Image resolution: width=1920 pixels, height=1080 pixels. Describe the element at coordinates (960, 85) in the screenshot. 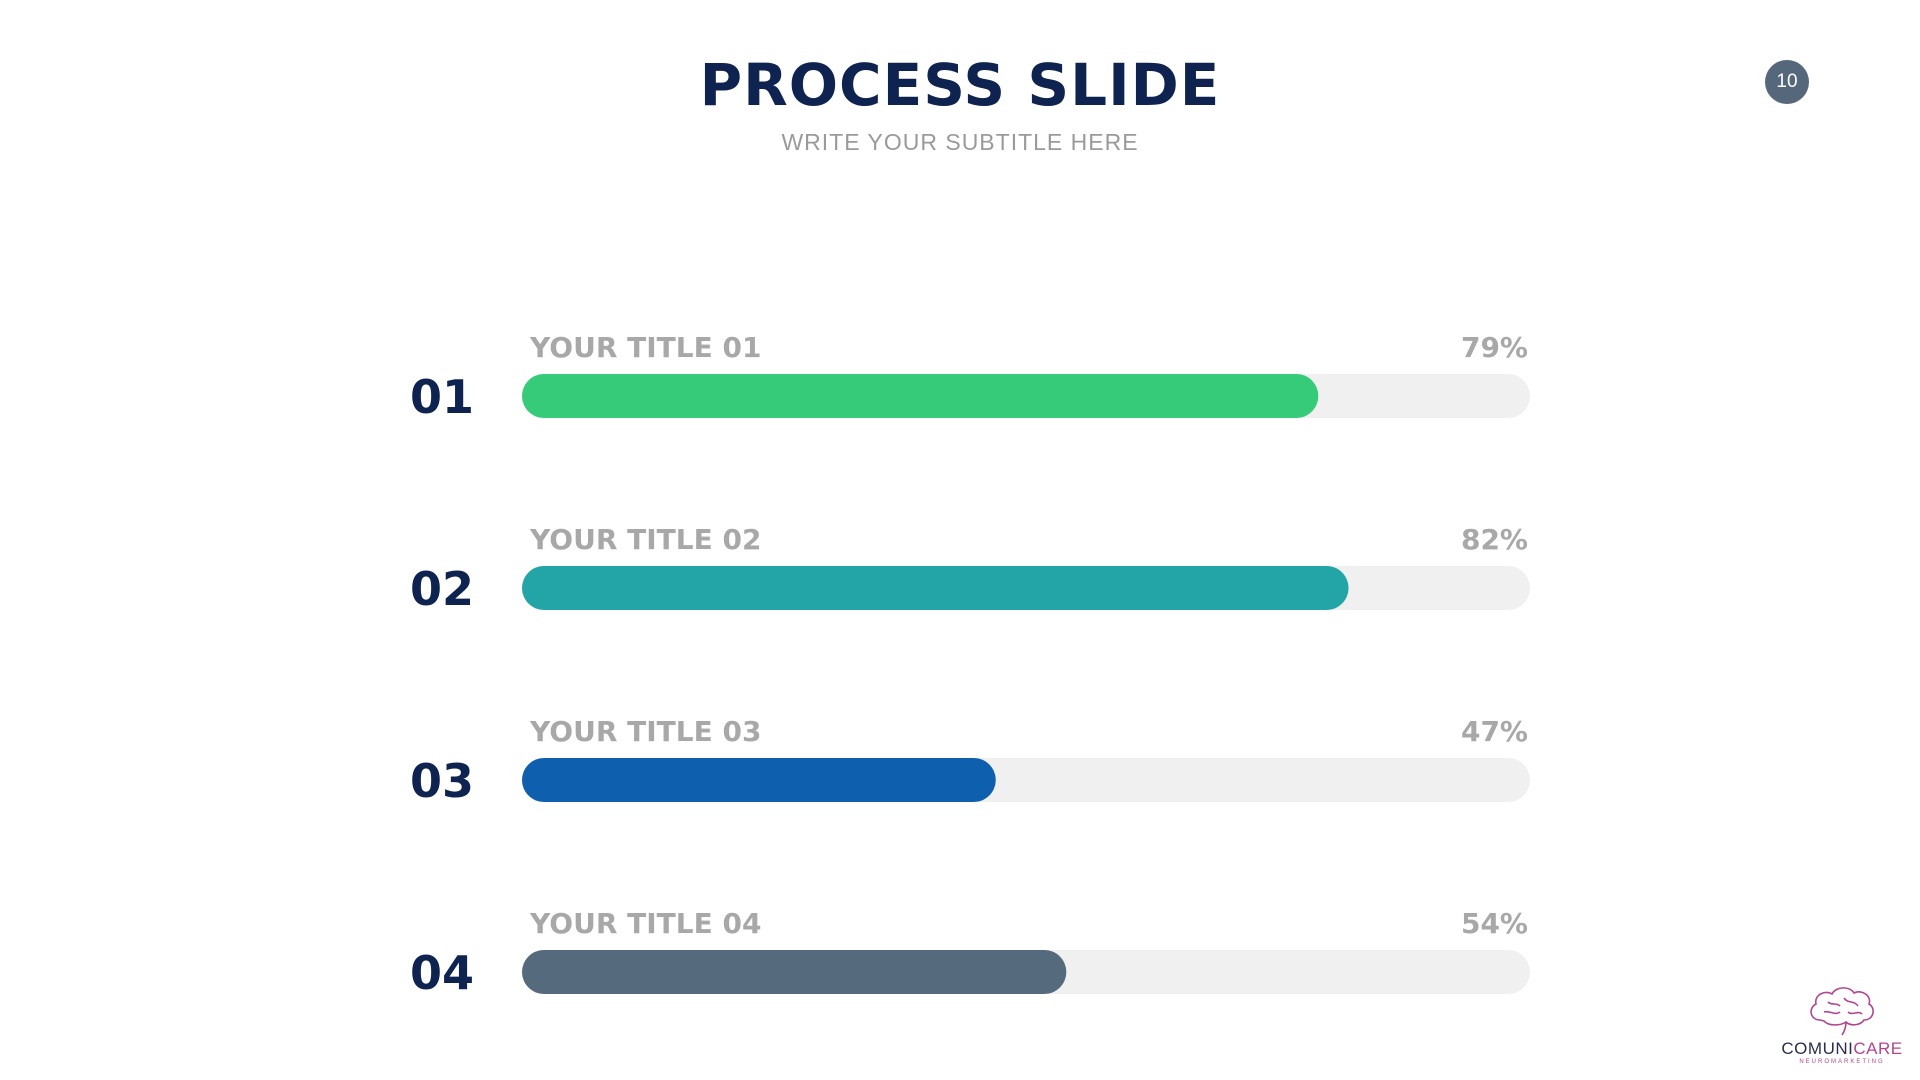

I see `slide-title: PROCESS SLIDE` at that location.